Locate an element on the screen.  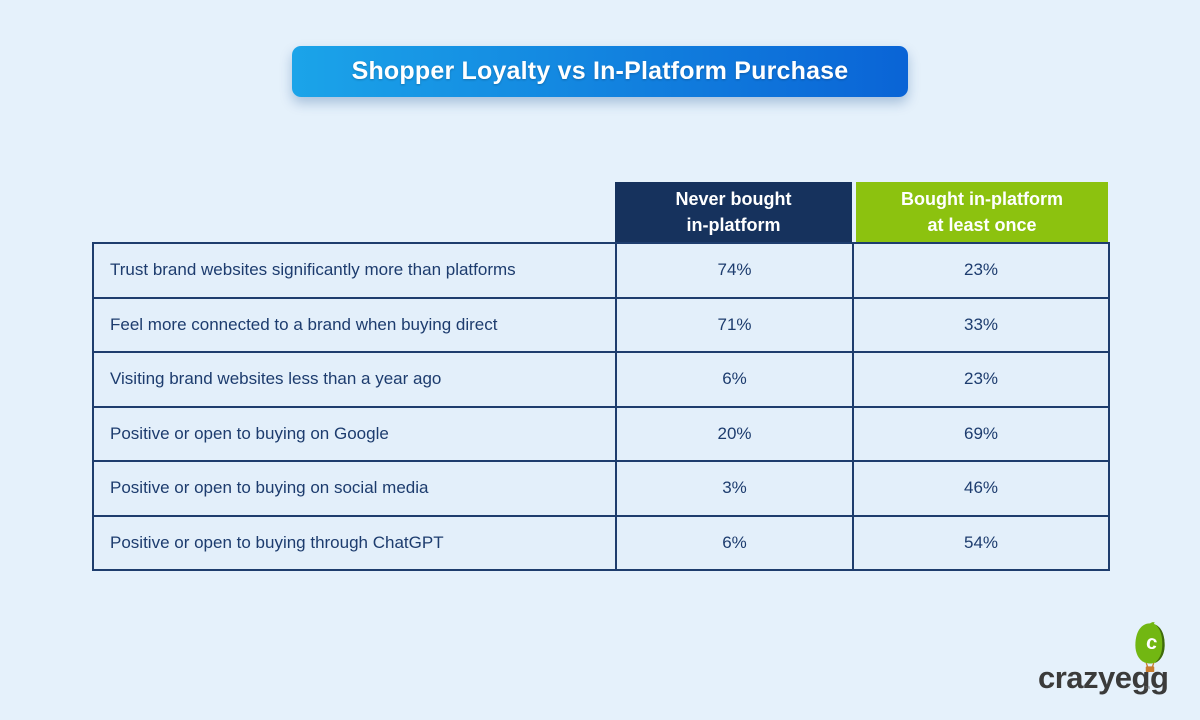
crazyegg-logo: c crazyegg ™ is located at coordinates (1105, 660).